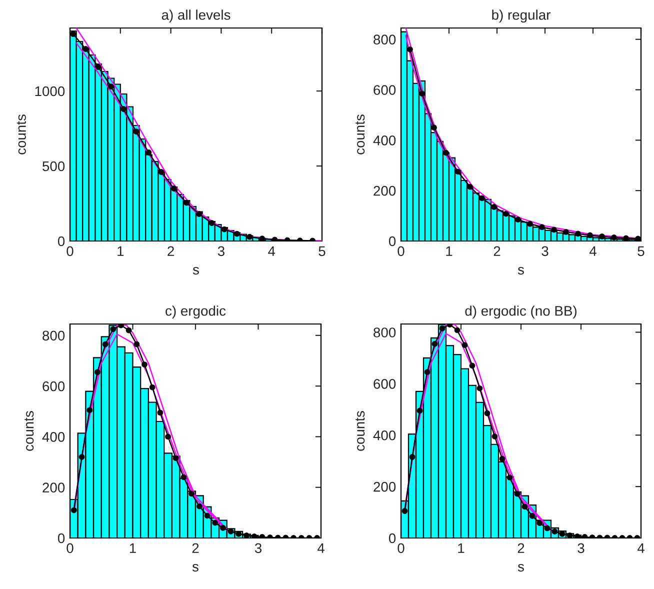 The image size is (654, 589). What do you see at coordinates (520, 312) in the screenshot?
I see `chart-title: d) ergodic (no BB)` at bounding box center [520, 312].